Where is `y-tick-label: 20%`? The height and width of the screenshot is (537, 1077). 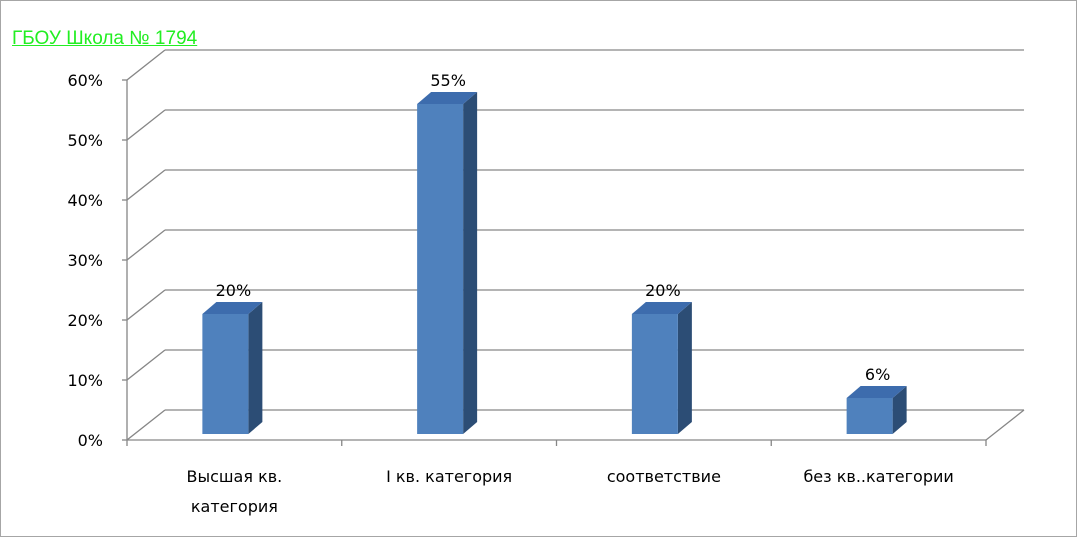 y-tick-label: 20% is located at coordinates (85, 320).